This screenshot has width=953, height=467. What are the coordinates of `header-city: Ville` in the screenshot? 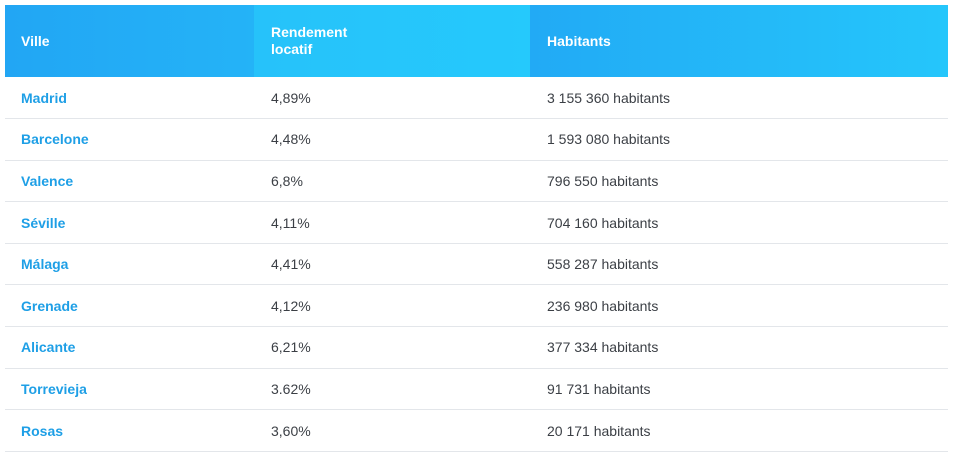 It's located at (129, 41).